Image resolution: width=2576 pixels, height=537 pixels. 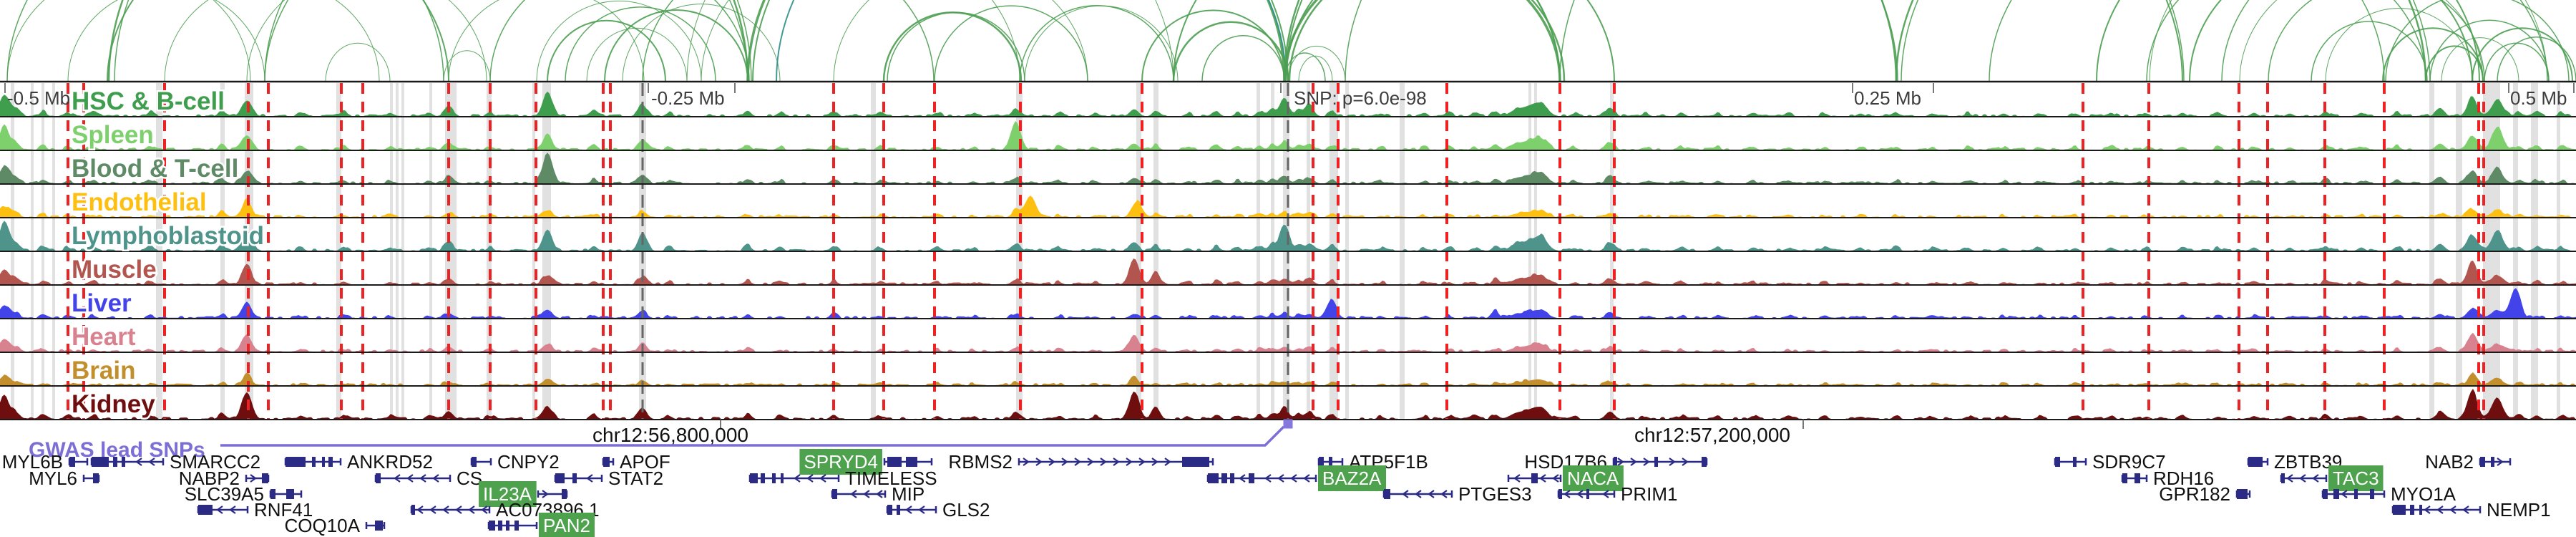 I want to click on gene-tac3: TAC3, so click(x=2332, y=478).